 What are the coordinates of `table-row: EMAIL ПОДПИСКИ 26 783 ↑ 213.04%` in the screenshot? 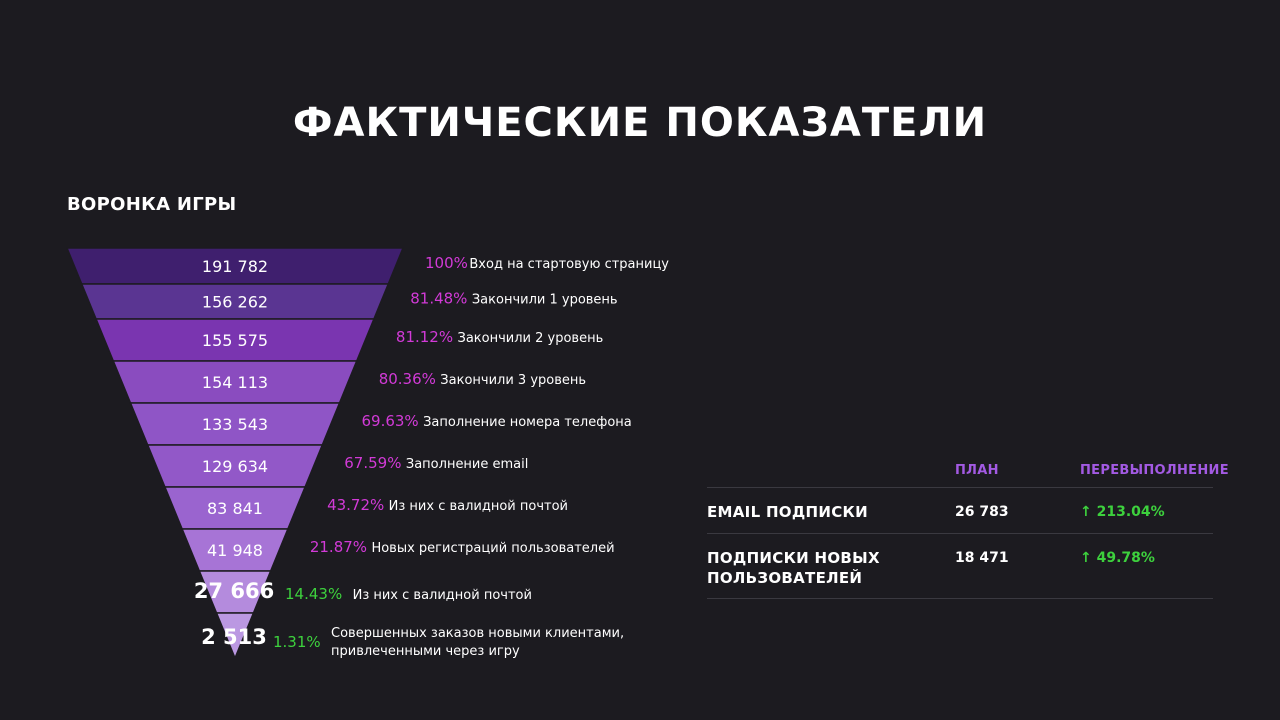 It's located at (960, 511).